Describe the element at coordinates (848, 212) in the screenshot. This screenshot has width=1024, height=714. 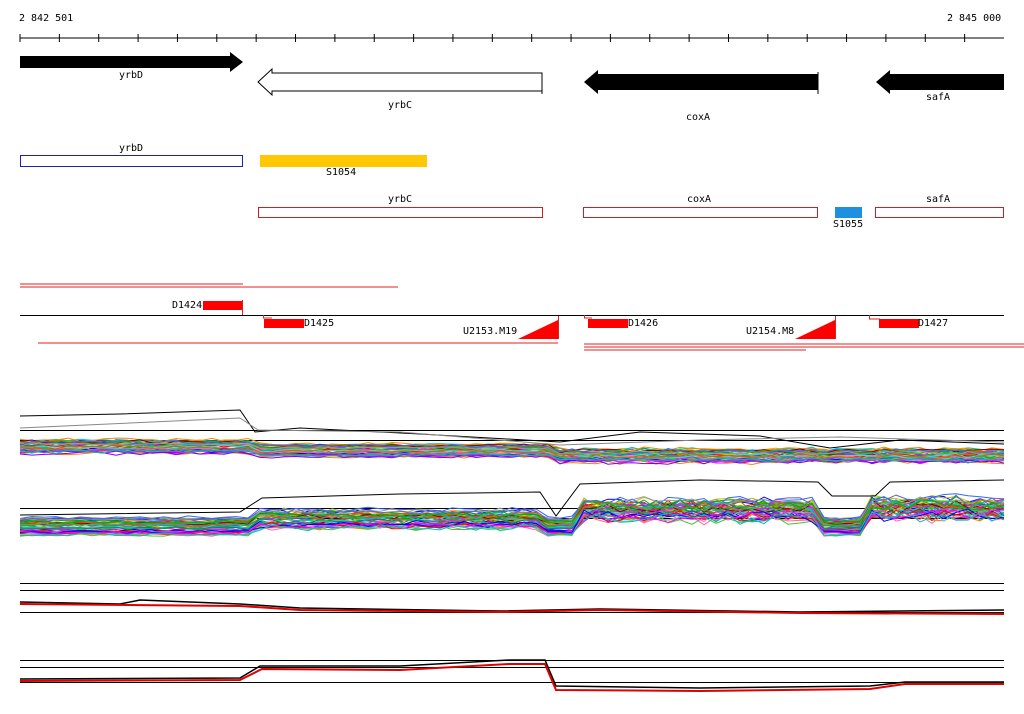
I see `annotation-box-S1055` at that location.